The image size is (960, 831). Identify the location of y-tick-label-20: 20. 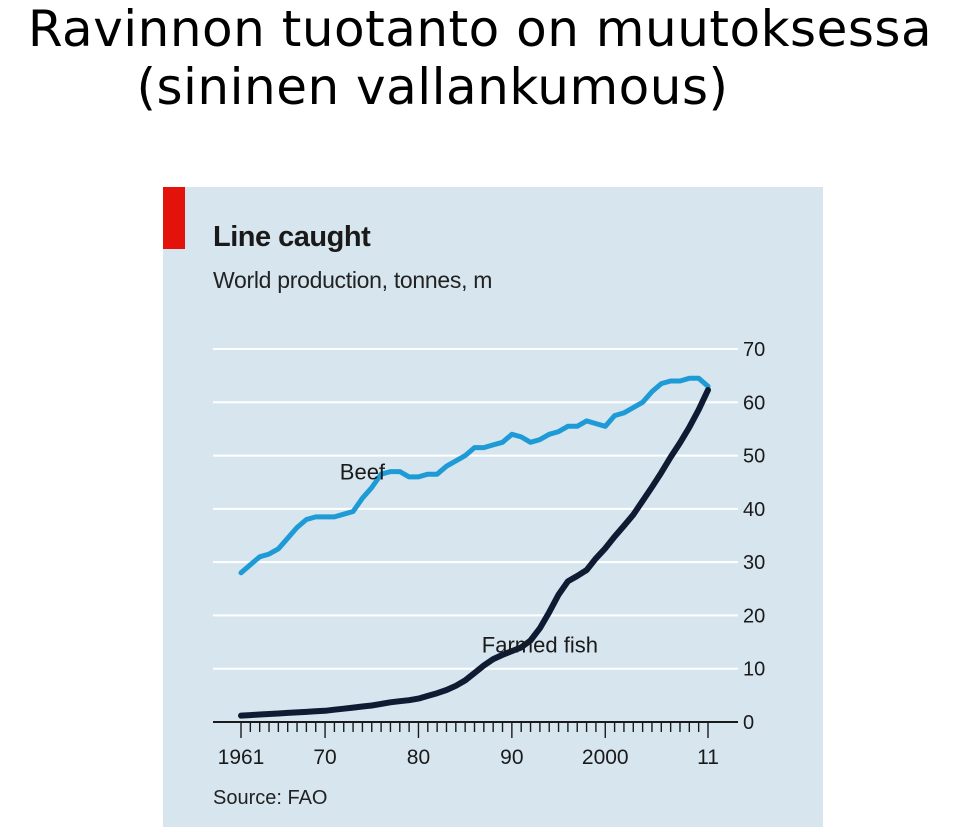
(754, 616).